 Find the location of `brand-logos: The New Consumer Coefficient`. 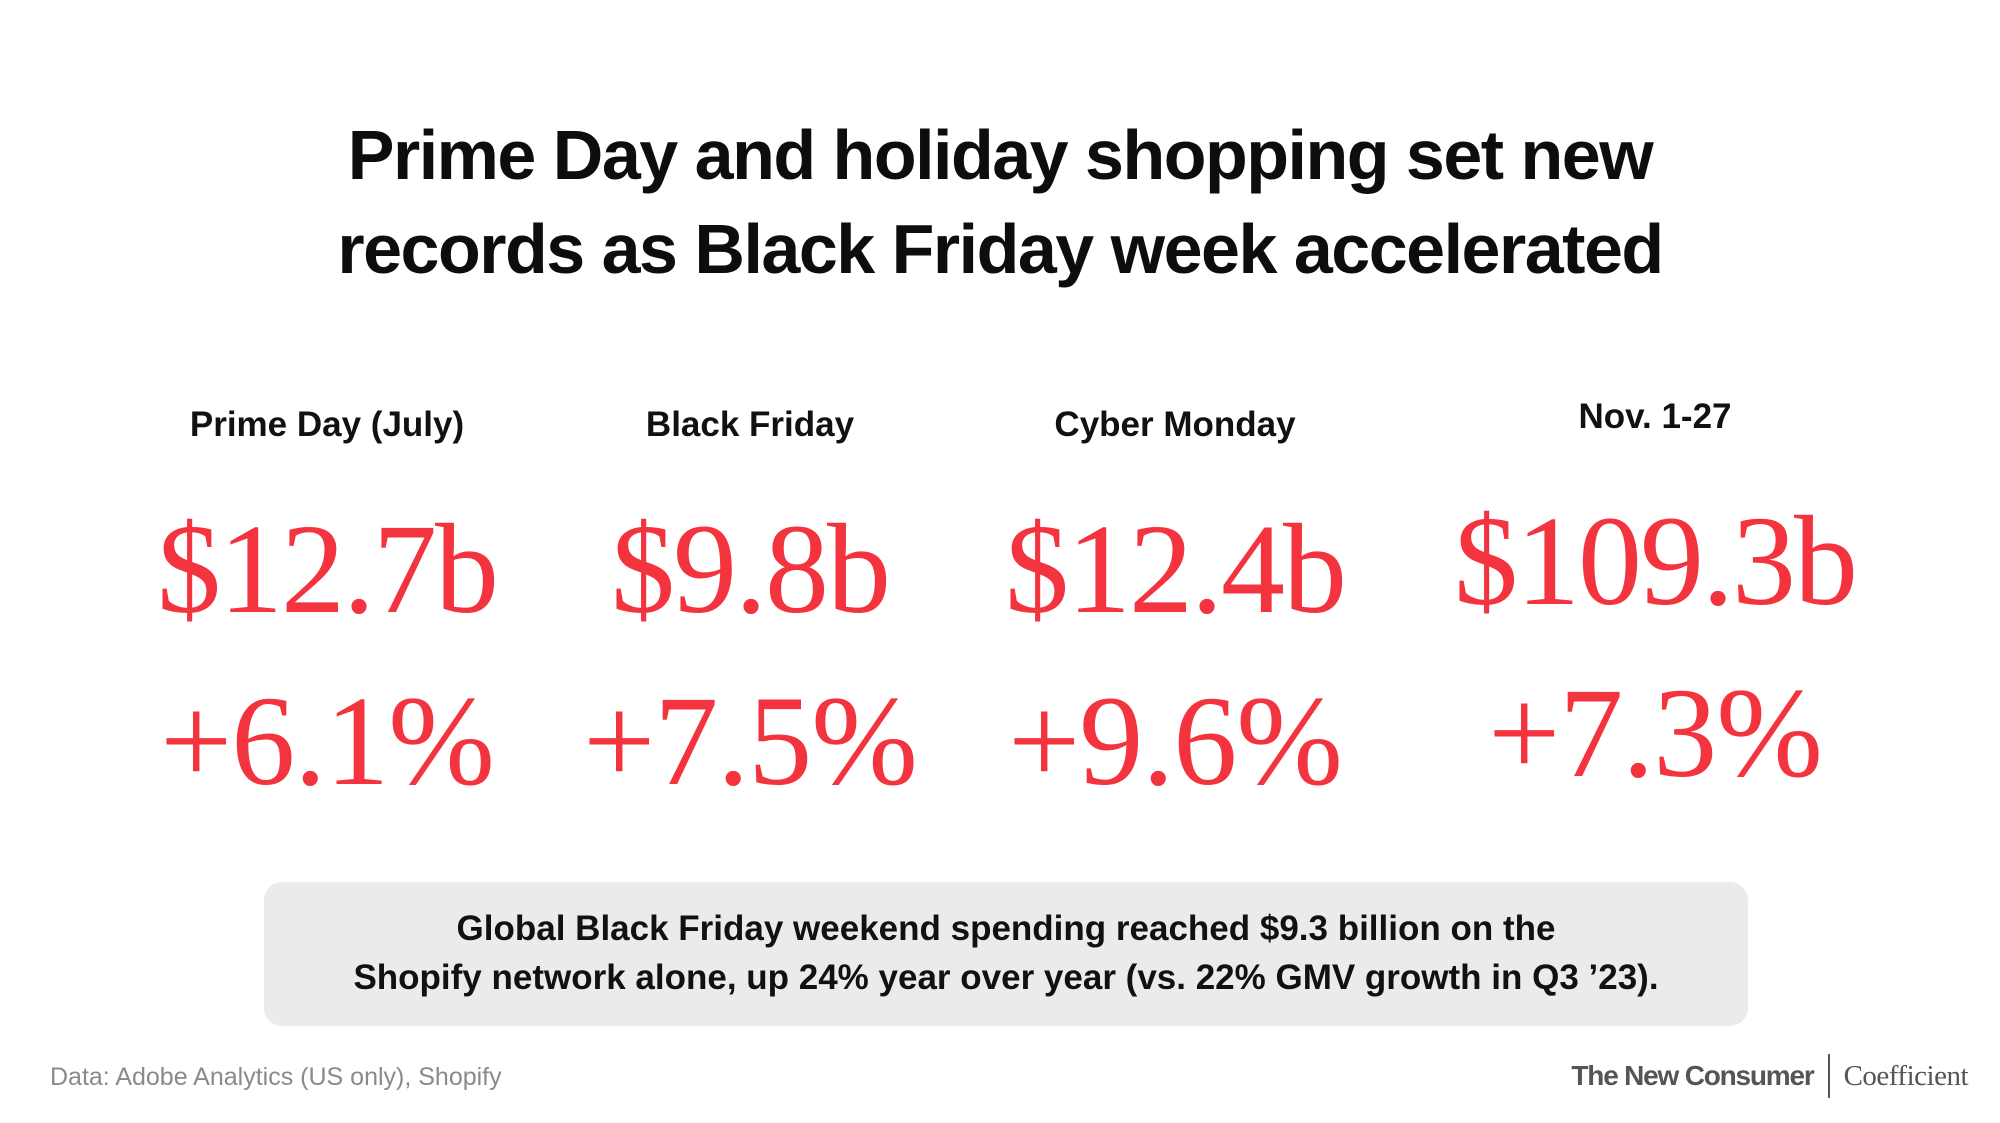

brand-logos: The New Consumer Coefficient is located at coordinates (1770, 1076).